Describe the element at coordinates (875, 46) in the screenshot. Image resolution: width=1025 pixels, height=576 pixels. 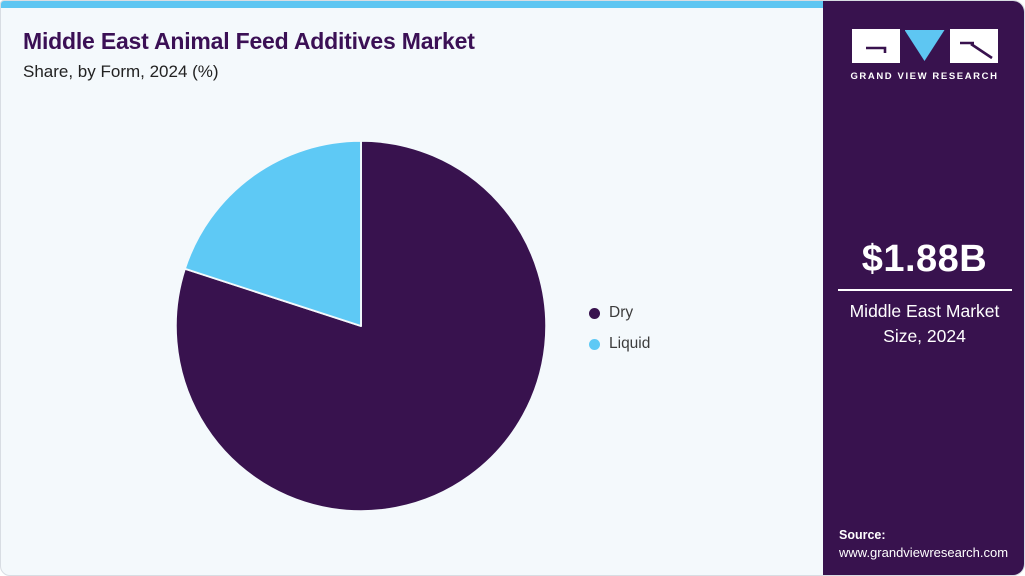
I see `logo-g-icon` at that location.